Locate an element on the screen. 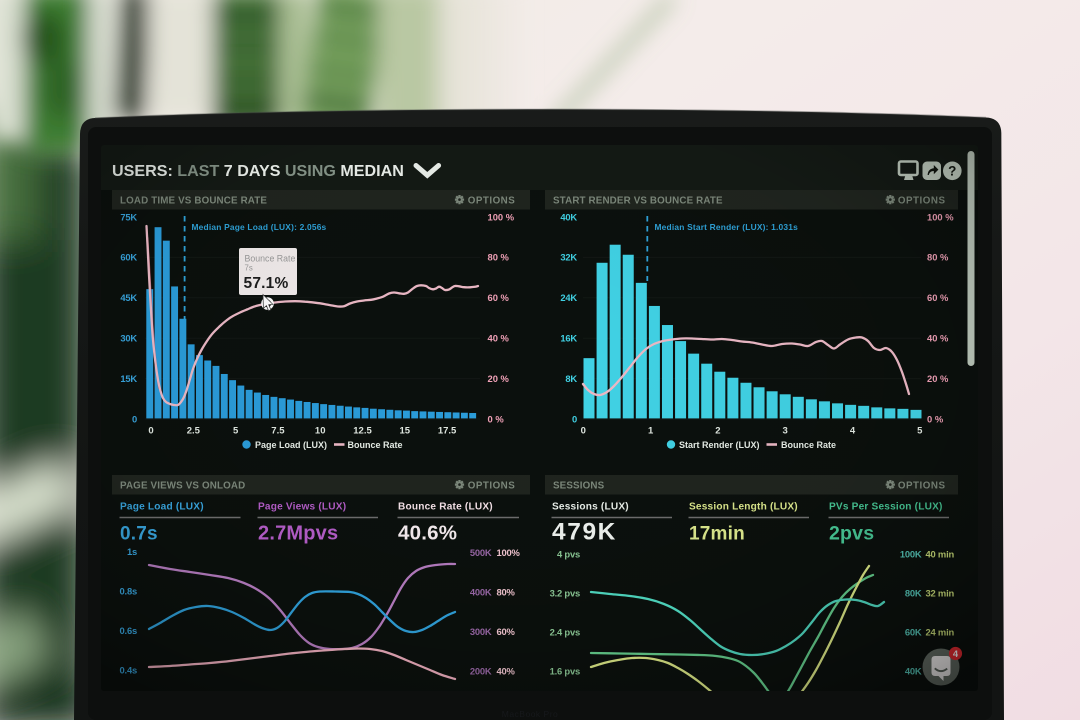  svg-text: MacBook Pro is located at coordinates (530, 714).